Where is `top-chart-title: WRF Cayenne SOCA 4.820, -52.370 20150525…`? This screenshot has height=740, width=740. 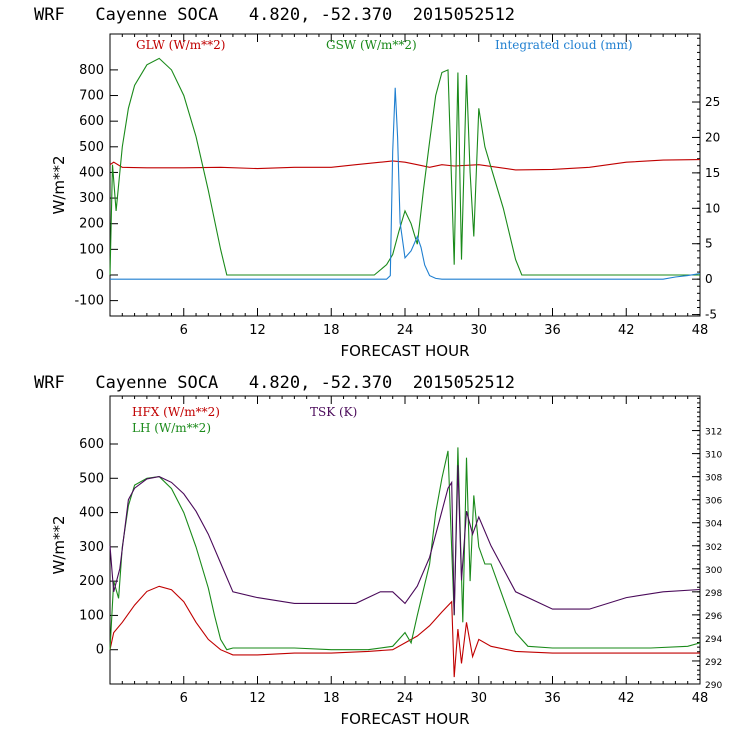
top-chart-title: WRF Cayenne SOCA 4.820, -52.370 20150525… is located at coordinates (274, 15).